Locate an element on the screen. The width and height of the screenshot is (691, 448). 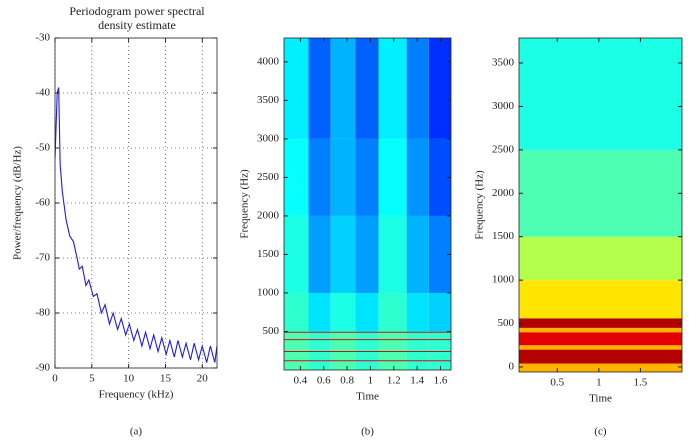
x-tick-label: 5 is located at coordinates (92, 379).